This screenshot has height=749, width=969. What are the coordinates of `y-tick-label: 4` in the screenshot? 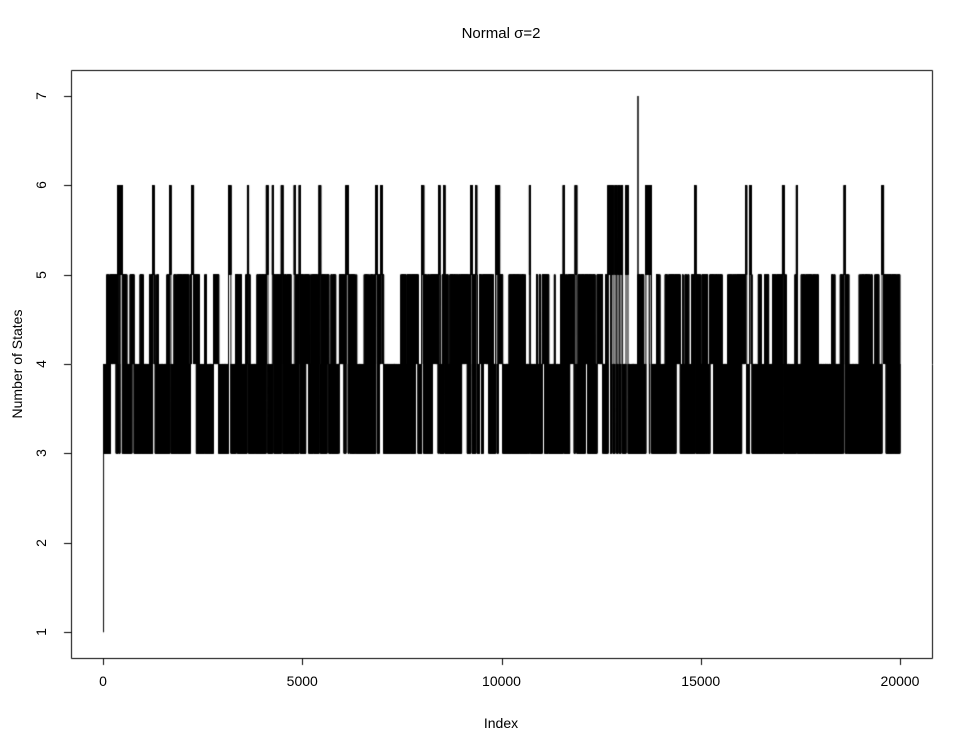 It's located at (41, 364).